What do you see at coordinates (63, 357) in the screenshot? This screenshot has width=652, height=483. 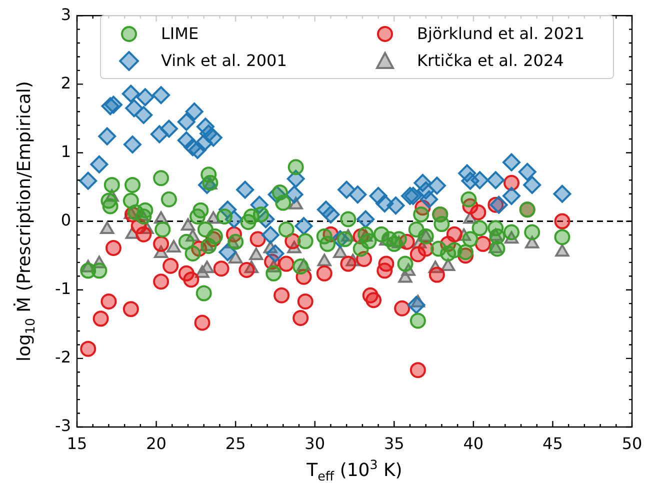 I see `y-tick-label: -2` at bounding box center [63, 357].